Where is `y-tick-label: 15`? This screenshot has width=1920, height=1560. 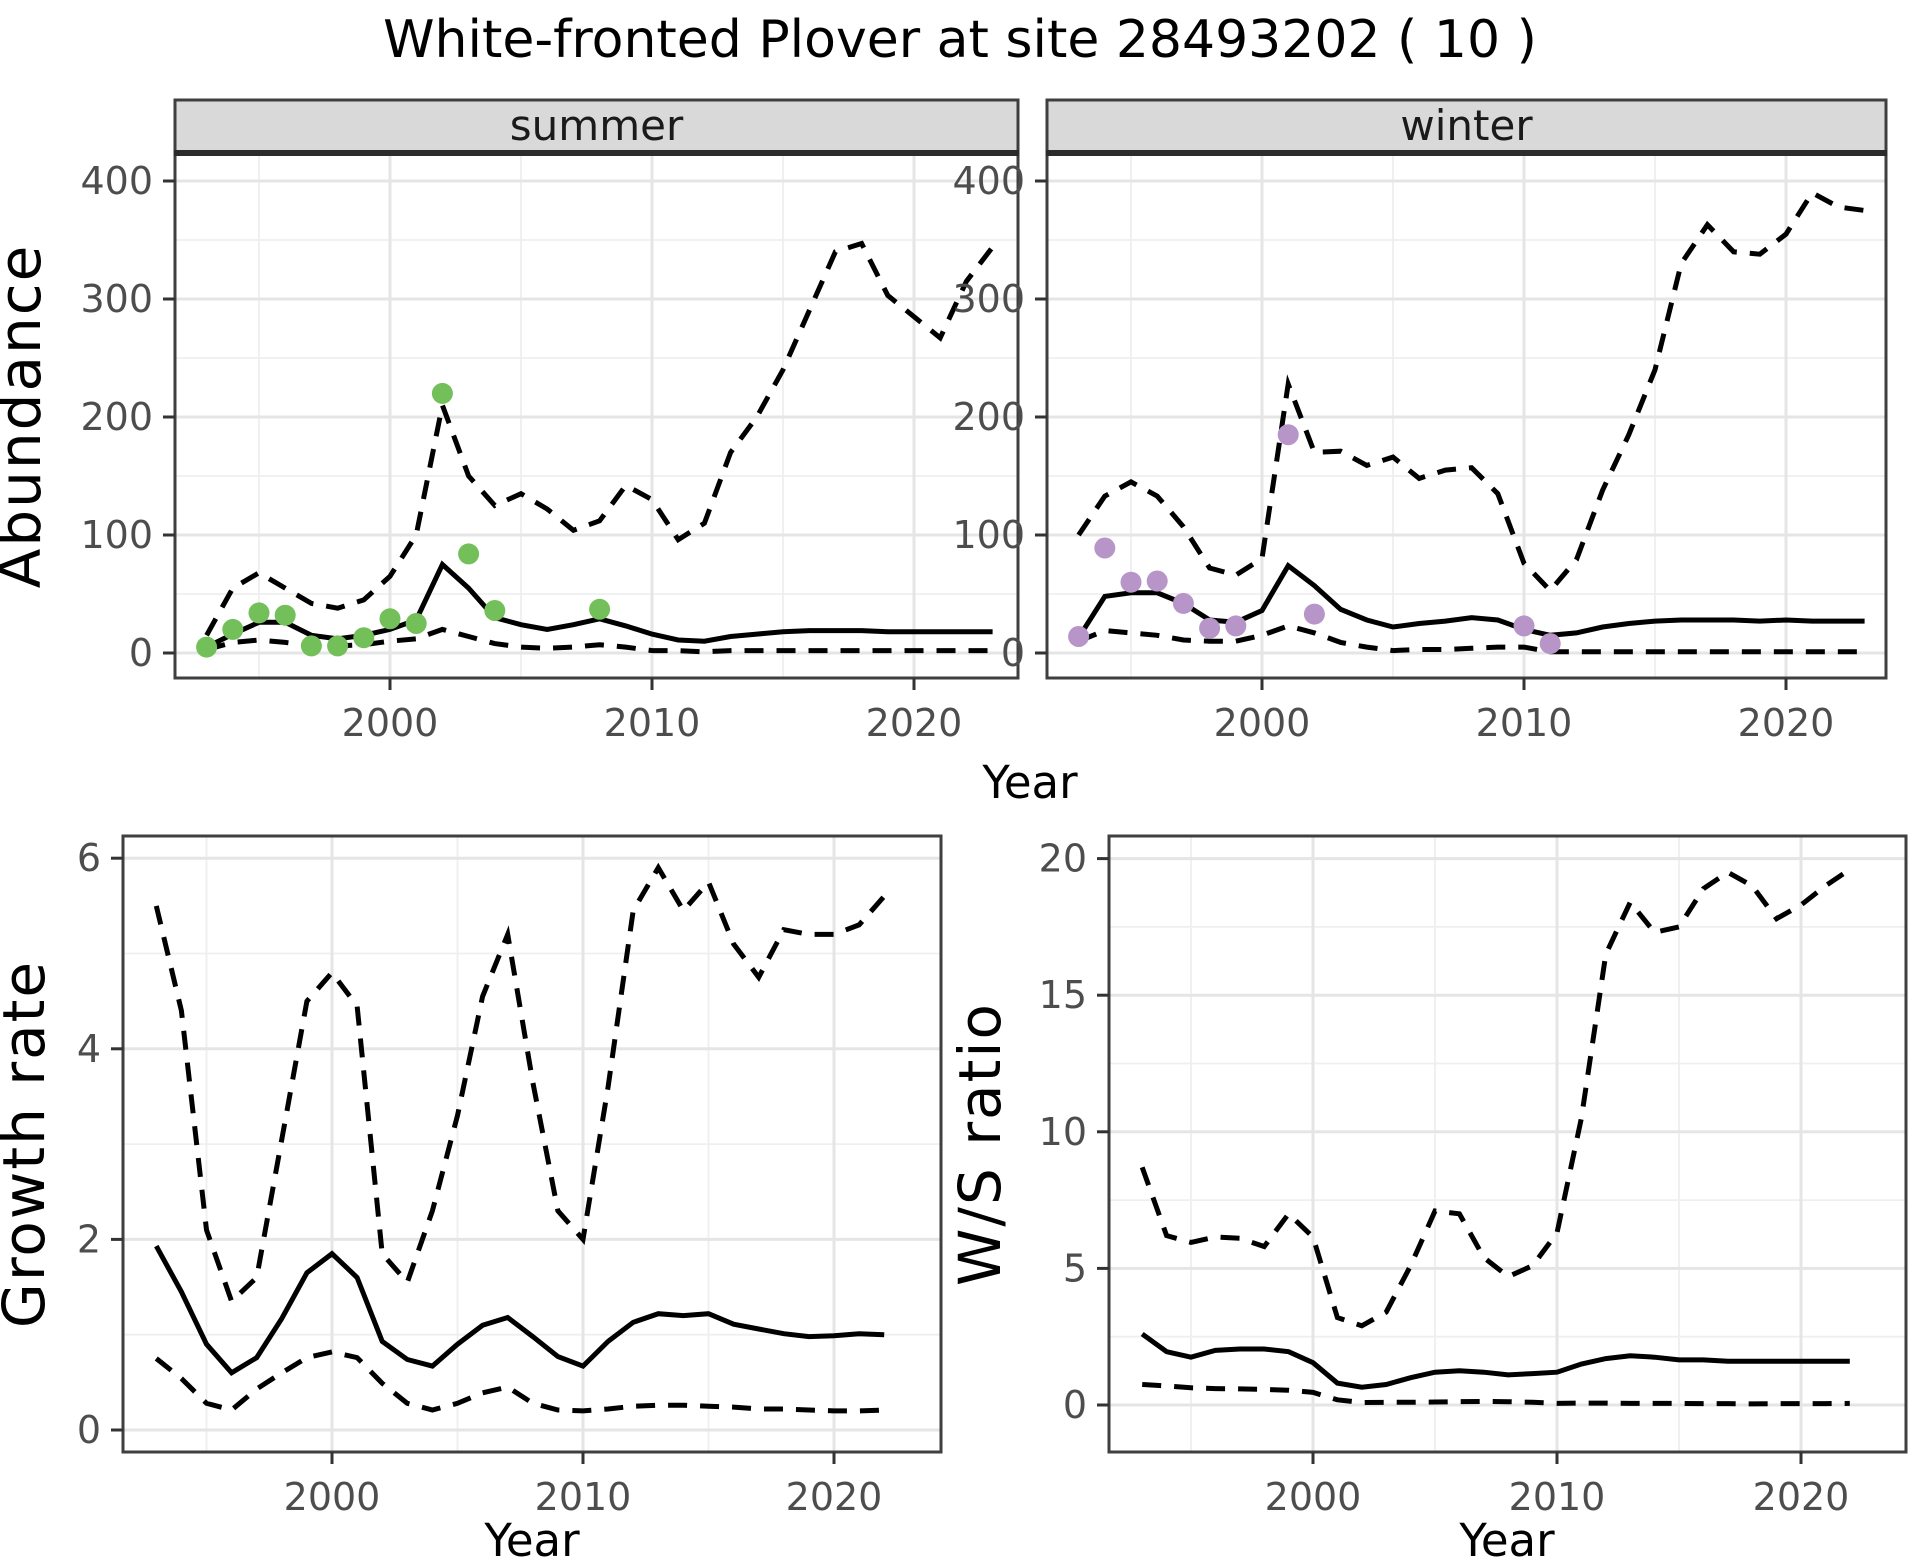
y-tick-label: 15 is located at coordinates (1063, 995).